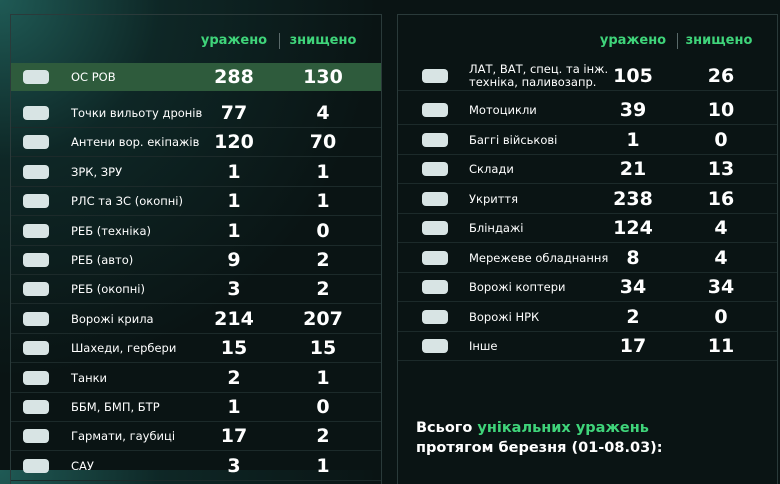 The height and width of the screenshot is (484, 780). What do you see at coordinates (115, 407) in the screenshot?
I see `row-label: ББМ, БМП, БТР` at bounding box center [115, 407].